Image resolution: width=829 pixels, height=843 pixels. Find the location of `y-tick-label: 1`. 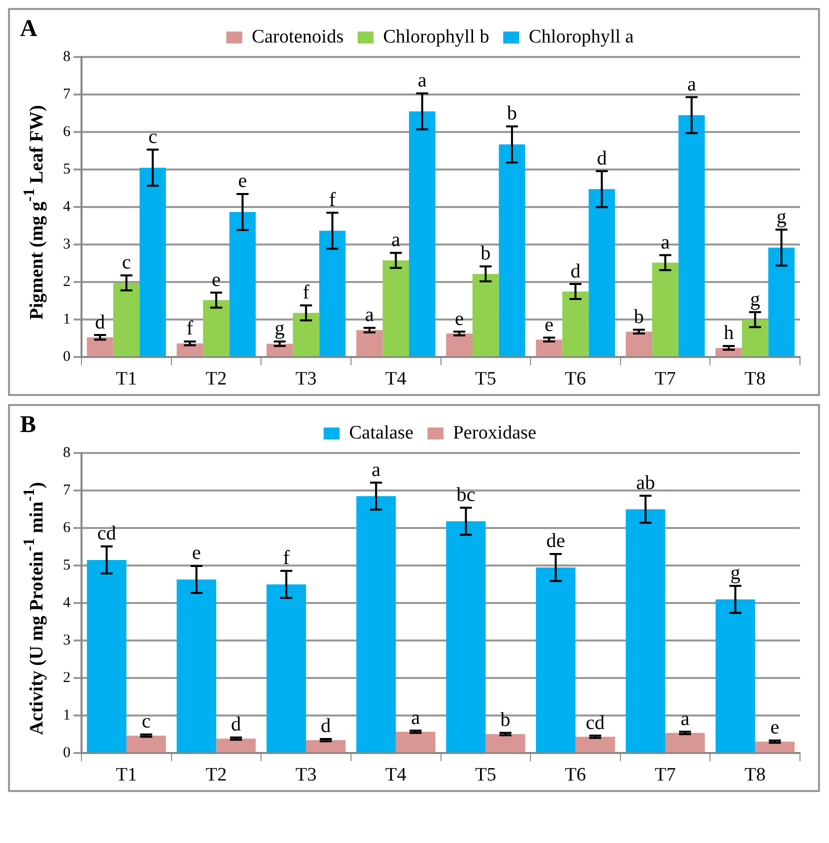

y-tick-label: 1 is located at coordinates (66, 320).